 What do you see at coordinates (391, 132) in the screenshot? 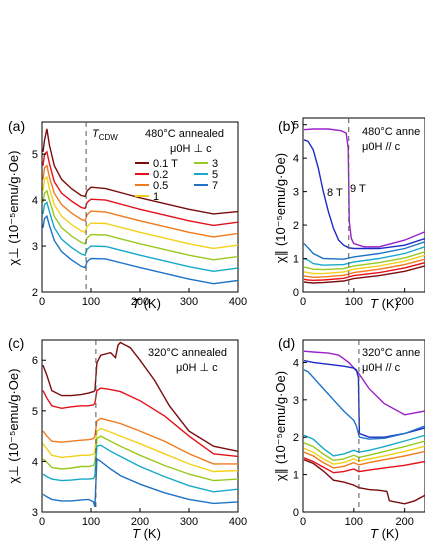
I see `annotation-b: 480°C anne` at bounding box center [391, 132].